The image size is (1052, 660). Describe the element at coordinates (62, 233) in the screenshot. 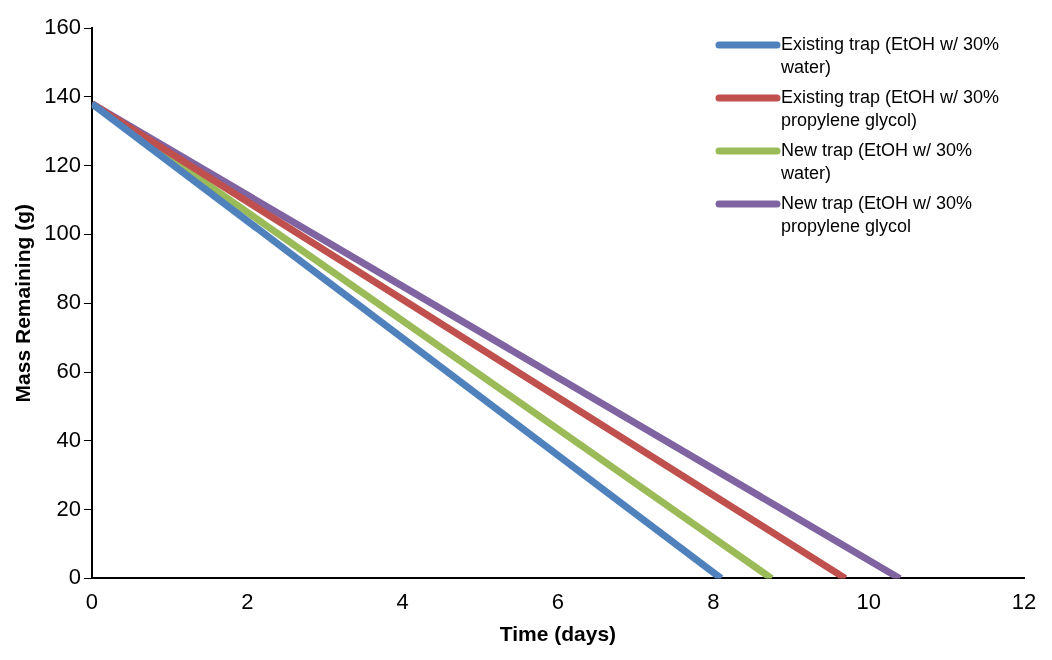

I see `y-tick-label: 100` at that location.